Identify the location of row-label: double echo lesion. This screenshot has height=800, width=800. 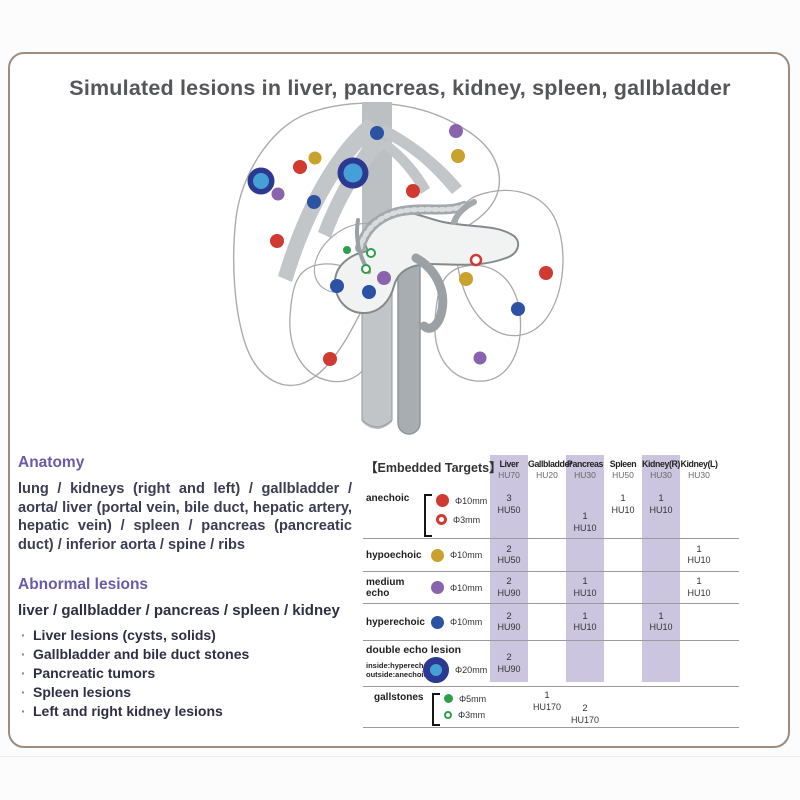
(414, 650).